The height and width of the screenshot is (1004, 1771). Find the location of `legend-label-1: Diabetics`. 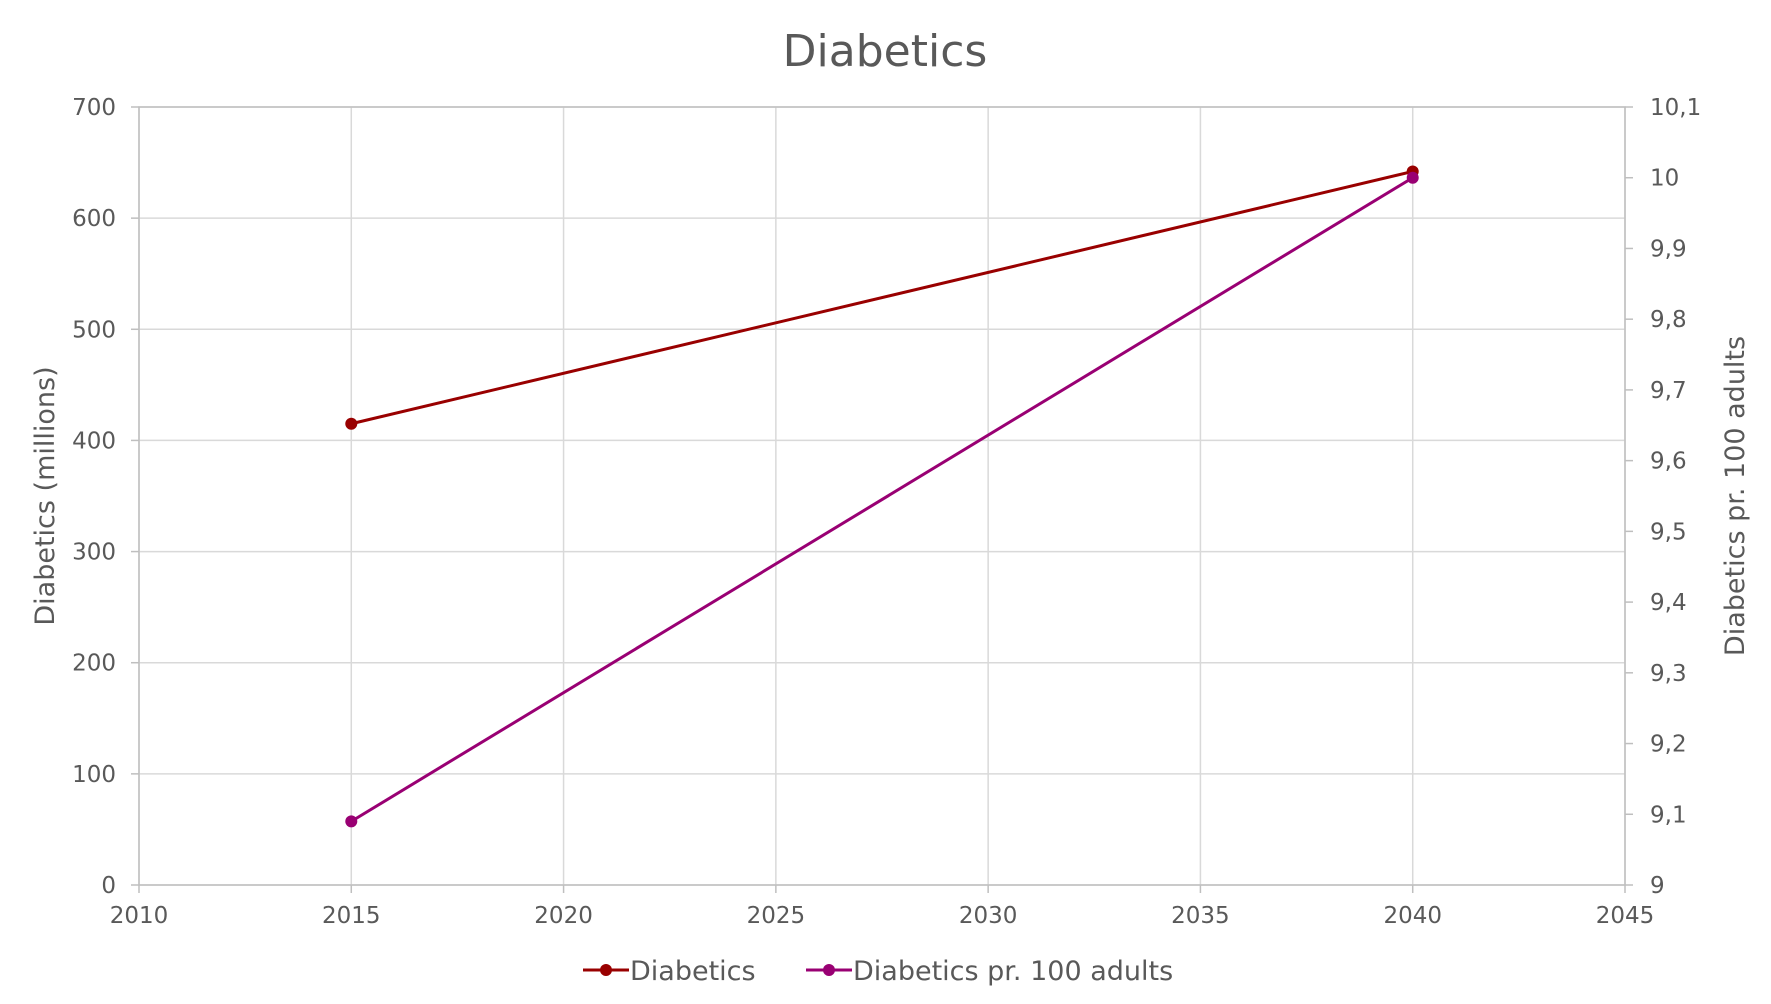

legend-label-1: Diabetics is located at coordinates (693, 971).